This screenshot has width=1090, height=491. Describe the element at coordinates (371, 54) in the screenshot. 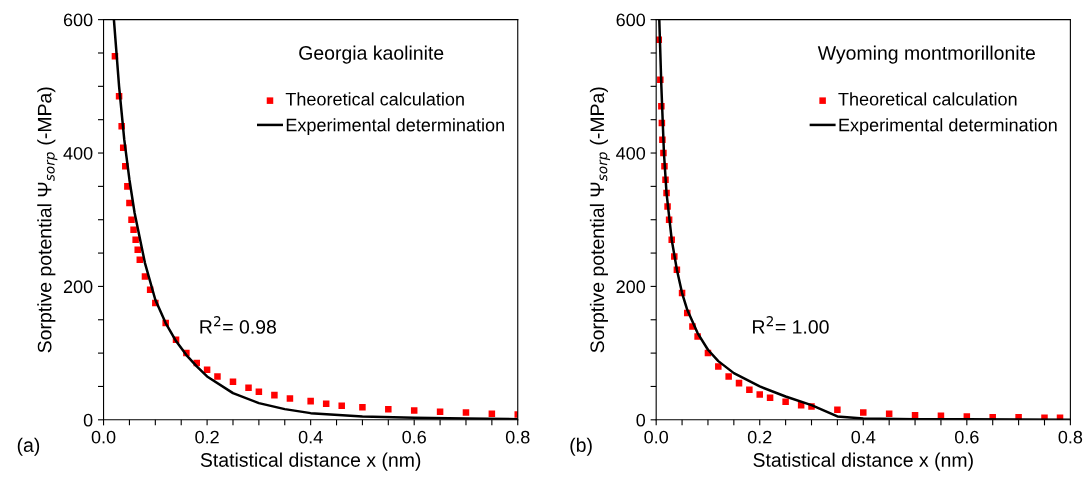

I see `text: Georgia kaolinite` at that location.